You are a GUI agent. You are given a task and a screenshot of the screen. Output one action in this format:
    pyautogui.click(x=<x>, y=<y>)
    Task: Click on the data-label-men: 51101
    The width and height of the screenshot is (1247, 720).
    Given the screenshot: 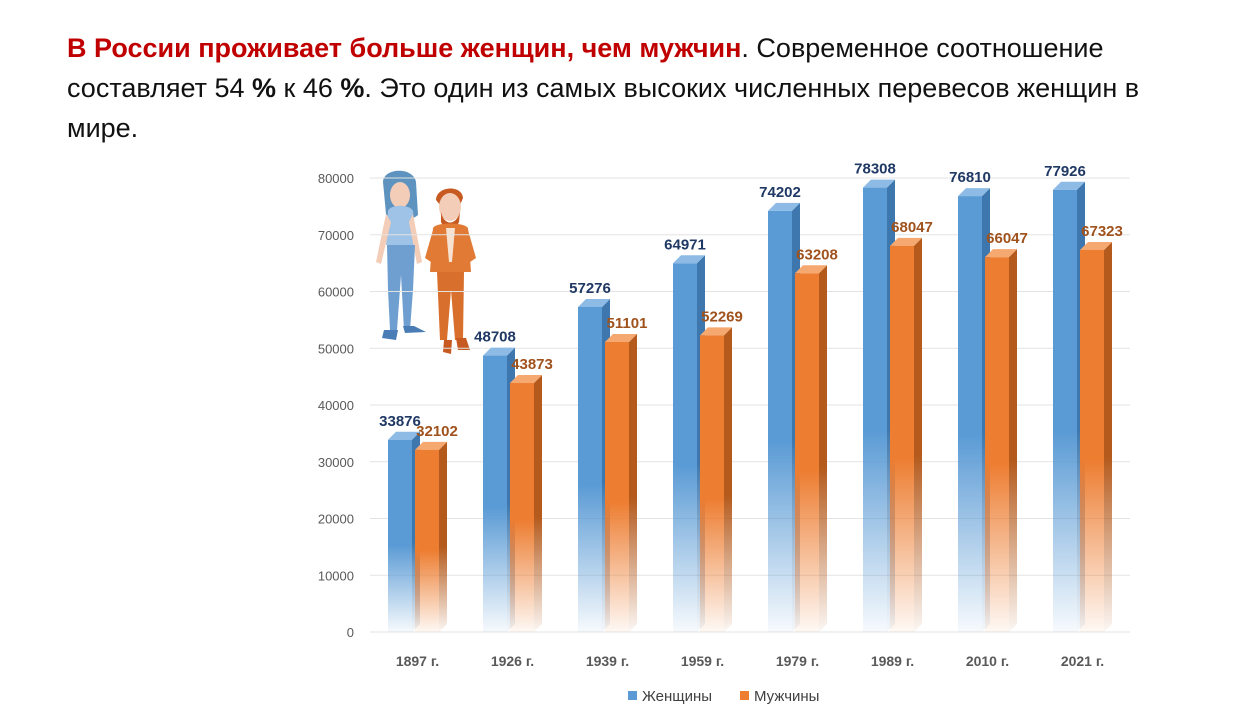 What is the action you would take?
    pyautogui.click(x=627, y=323)
    